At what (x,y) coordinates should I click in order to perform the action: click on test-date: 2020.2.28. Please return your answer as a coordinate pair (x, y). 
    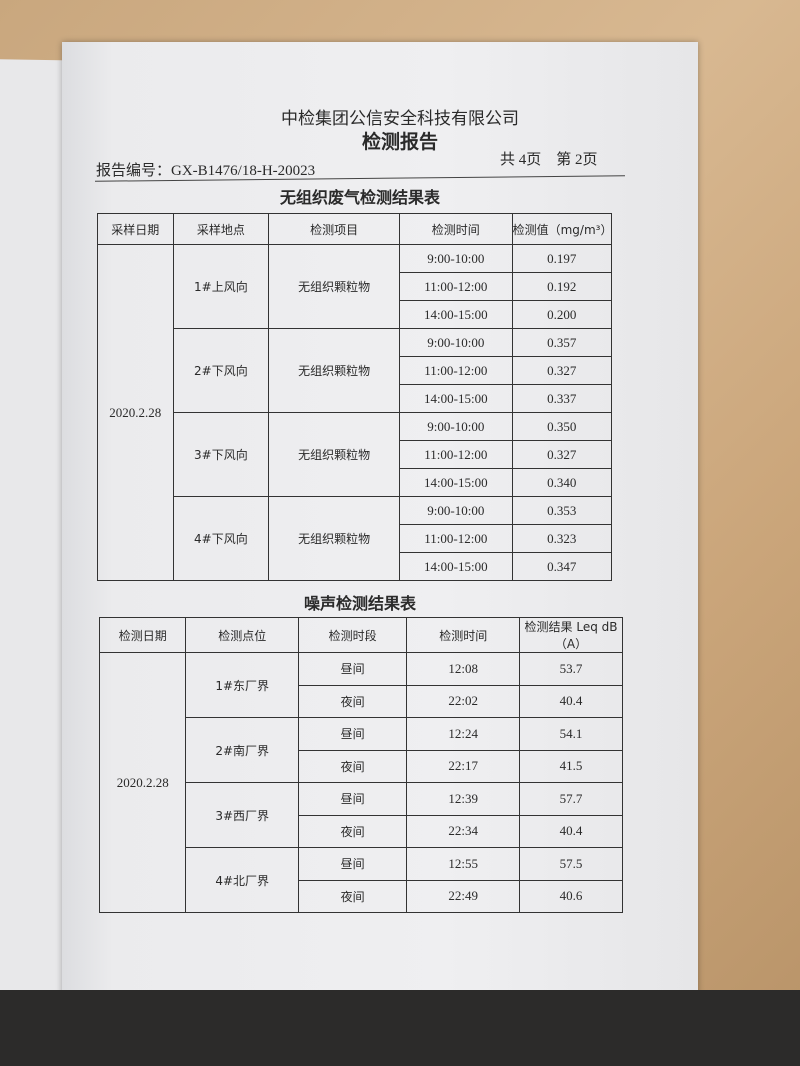
    Looking at the image, I should click on (142, 782).